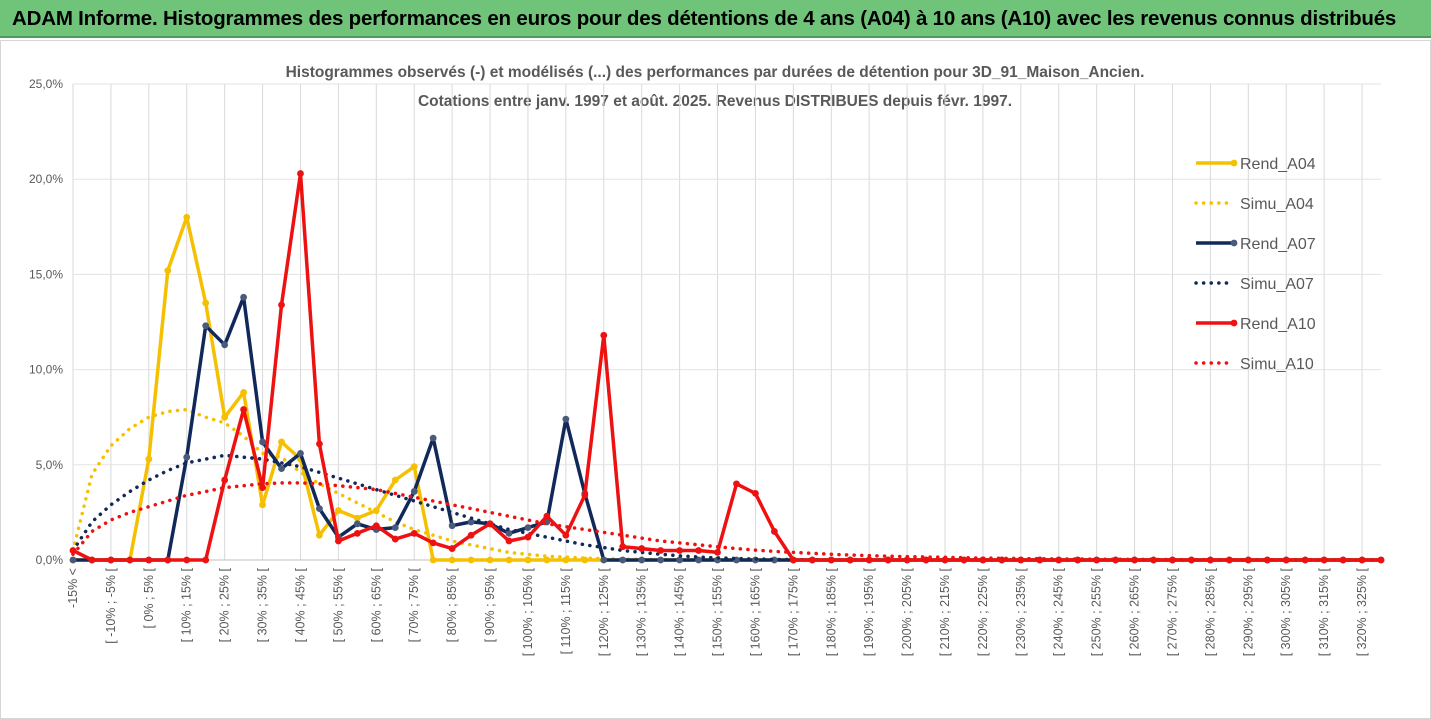 The width and height of the screenshot is (1431, 719). Describe the element at coordinates (680, 611) in the screenshot. I see `x-tick-label: [ 140% ; 145% [` at that location.